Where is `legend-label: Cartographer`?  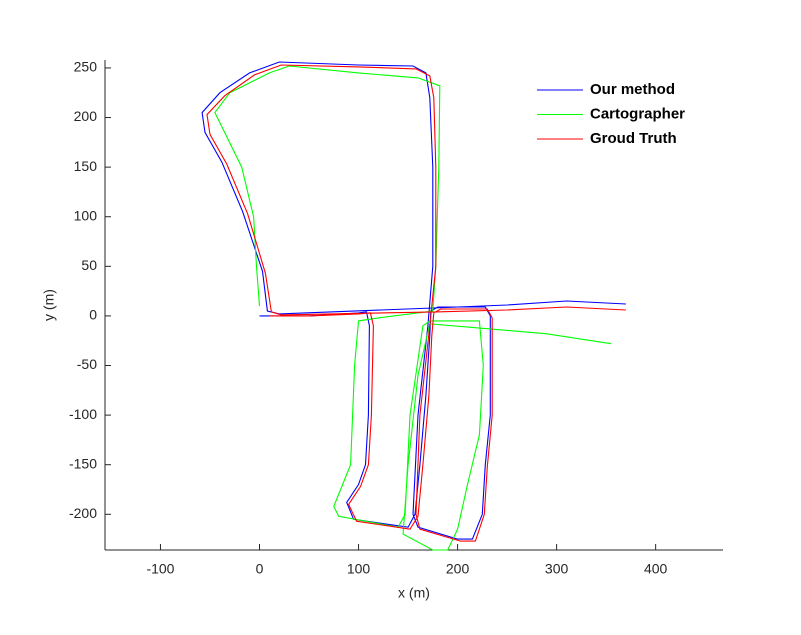
legend-label: Cartographer is located at coordinates (637, 113).